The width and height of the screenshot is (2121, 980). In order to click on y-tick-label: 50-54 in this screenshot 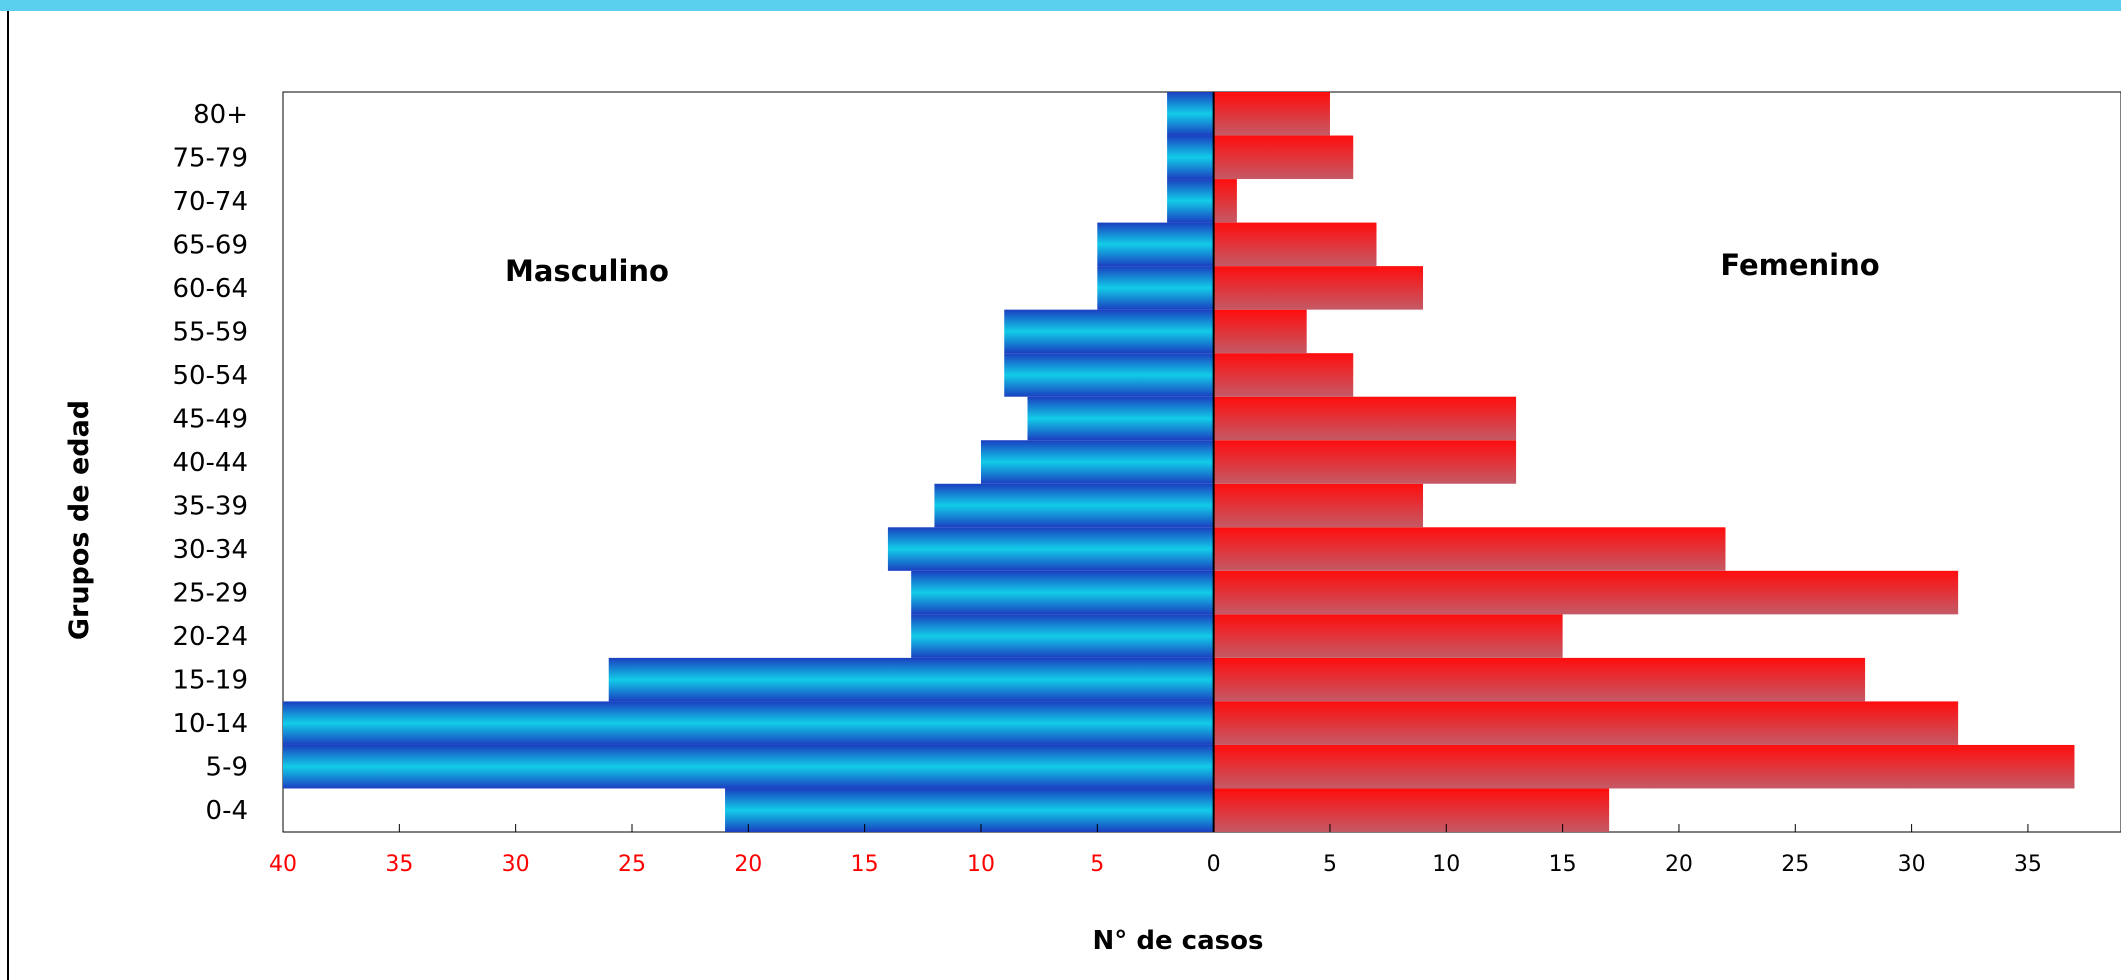, I will do `click(210, 376)`.